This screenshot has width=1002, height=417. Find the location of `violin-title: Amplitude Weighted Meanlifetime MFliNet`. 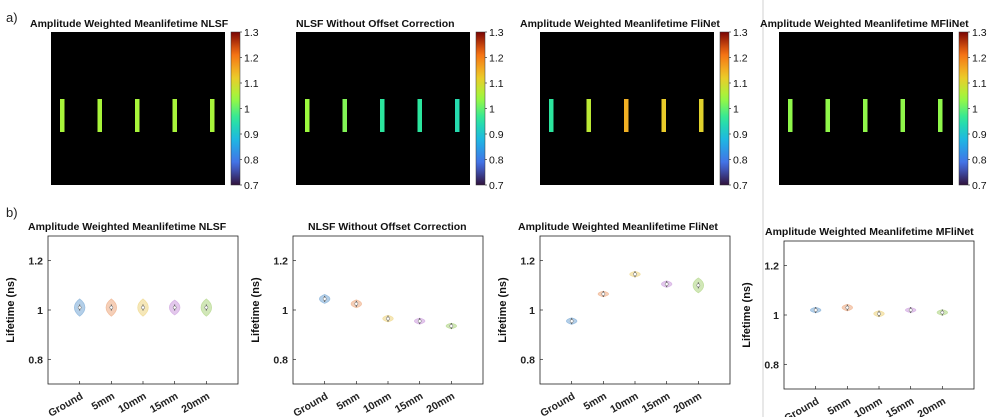

violin-title: Amplitude Weighted Meanlifetime MFliNet is located at coordinates (869, 232).